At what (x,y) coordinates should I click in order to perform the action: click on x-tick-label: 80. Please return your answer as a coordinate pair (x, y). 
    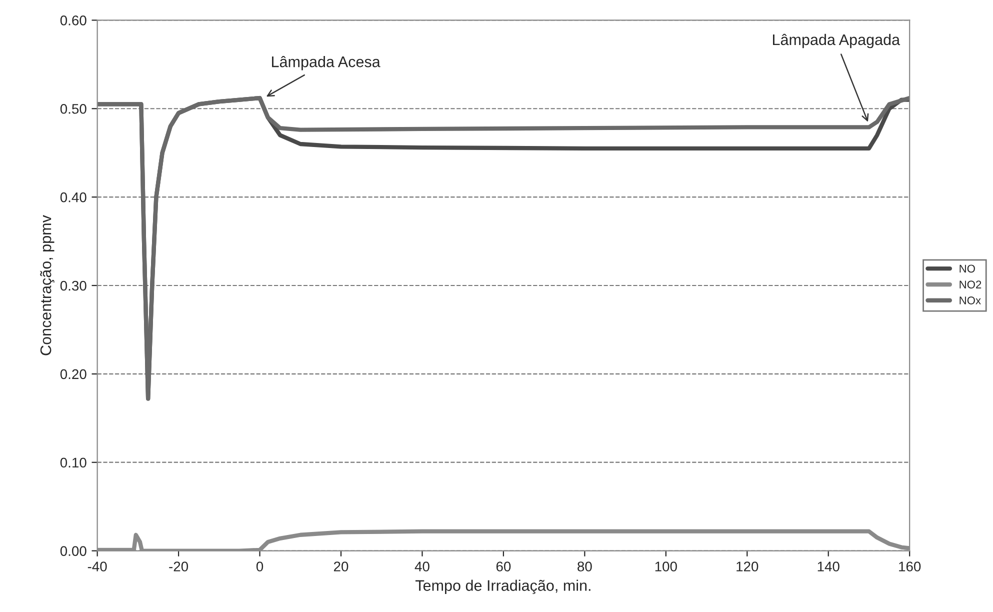
    Looking at the image, I should click on (585, 567).